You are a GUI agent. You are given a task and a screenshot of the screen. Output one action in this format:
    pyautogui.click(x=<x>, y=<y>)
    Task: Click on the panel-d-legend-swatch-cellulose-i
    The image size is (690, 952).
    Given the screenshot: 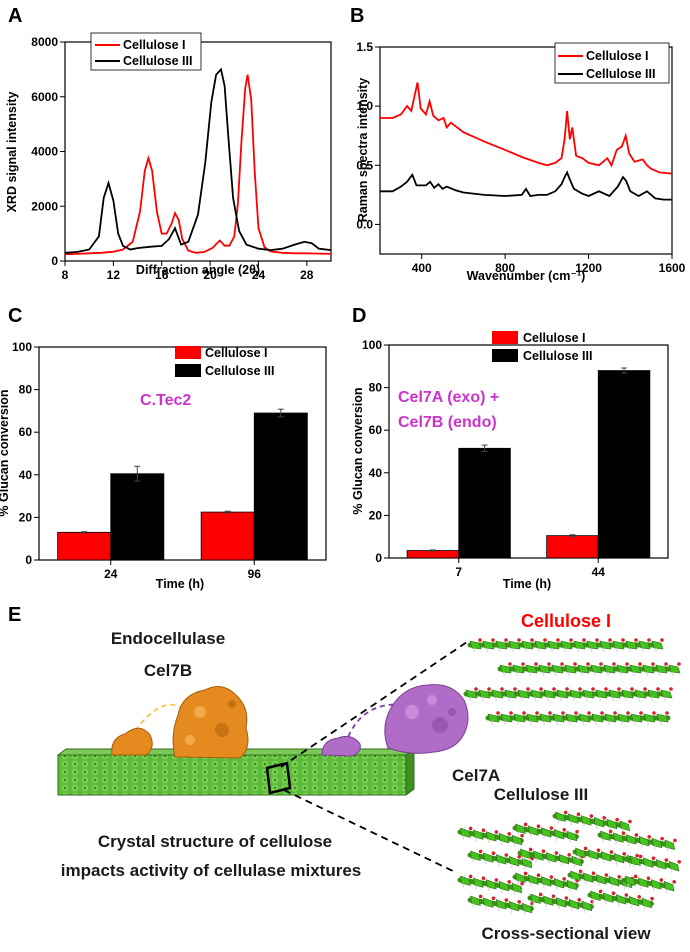 What is the action you would take?
    pyautogui.click(x=505, y=337)
    